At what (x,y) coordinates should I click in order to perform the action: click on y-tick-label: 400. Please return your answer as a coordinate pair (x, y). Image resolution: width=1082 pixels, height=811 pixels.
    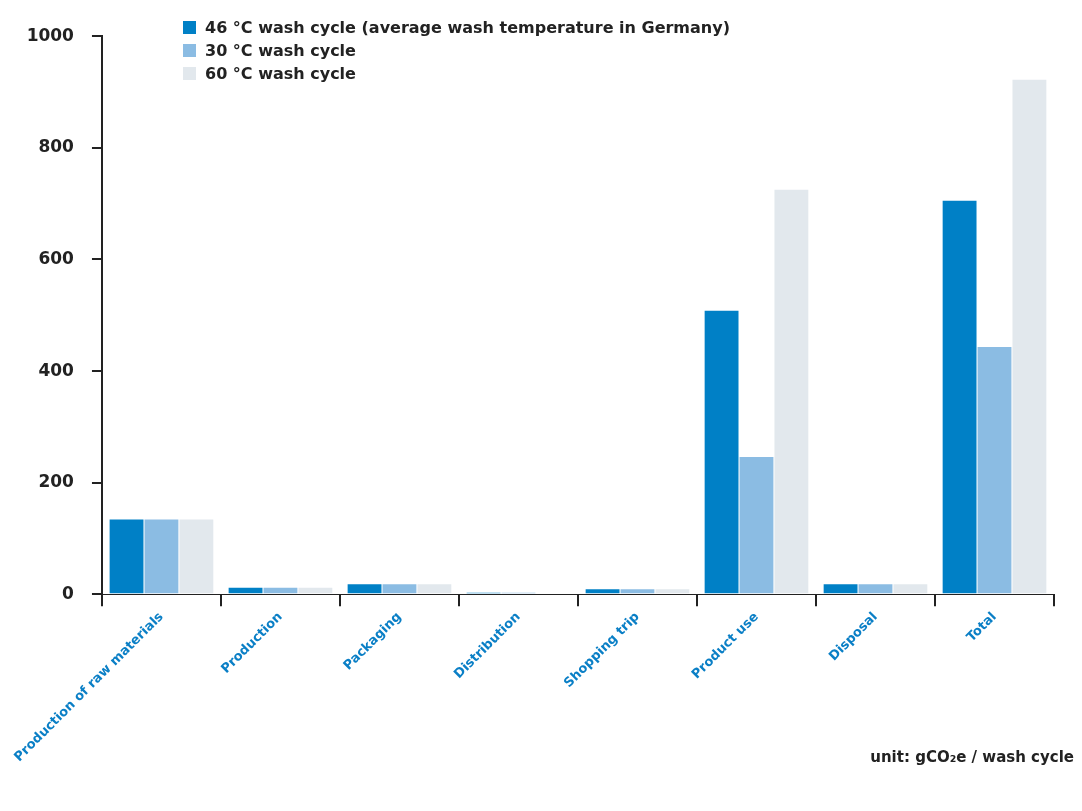
    Looking at the image, I should click on (56, 369).